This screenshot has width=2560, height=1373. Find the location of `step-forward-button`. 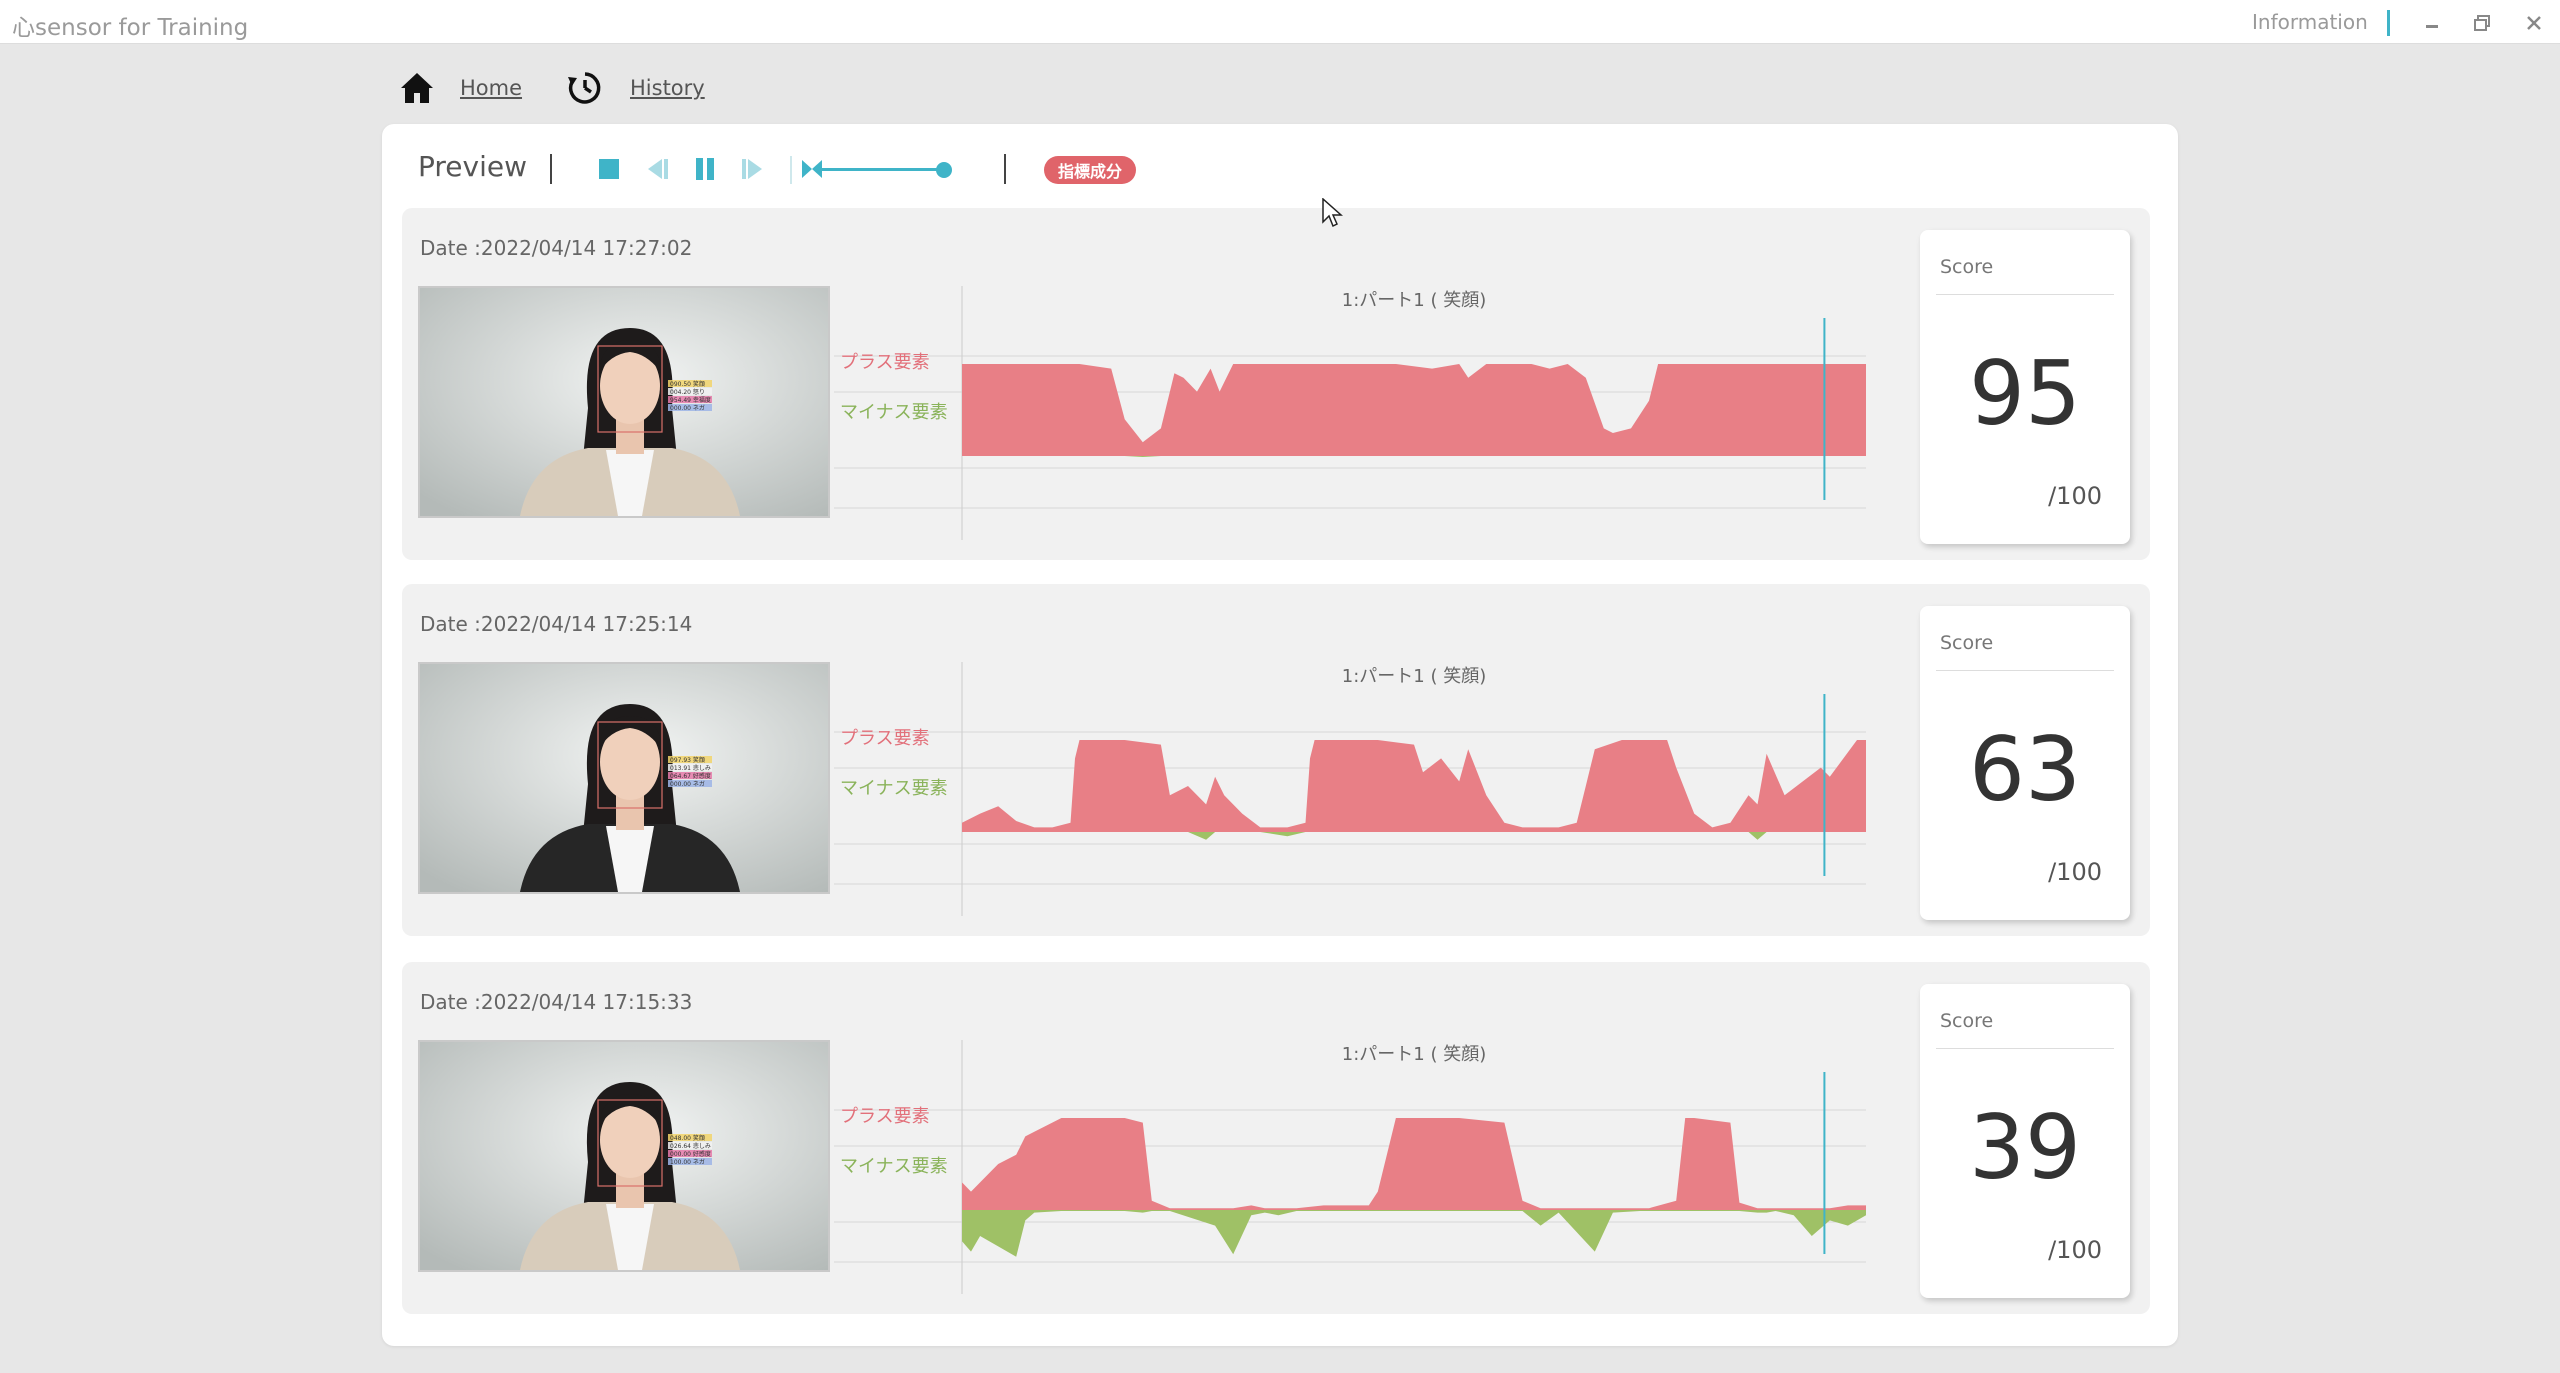

step-forward-button is located at coordinates (753, 169).